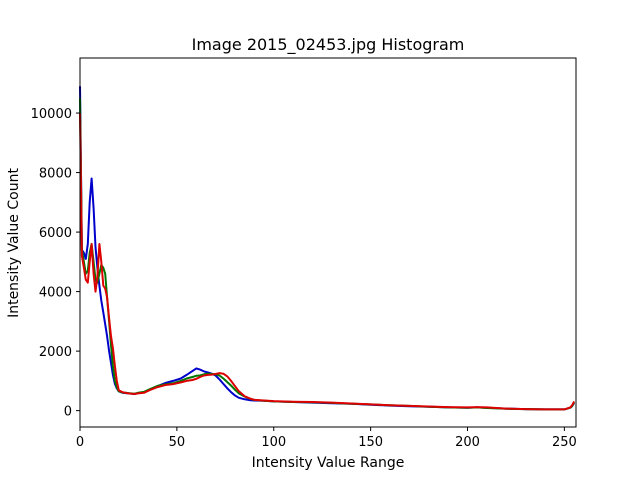 The height and width of the screenshot is (480, 640). Describe the element at coordinates (273, 442) in the screenshot. I see `x-tick-label: 100` at that location.